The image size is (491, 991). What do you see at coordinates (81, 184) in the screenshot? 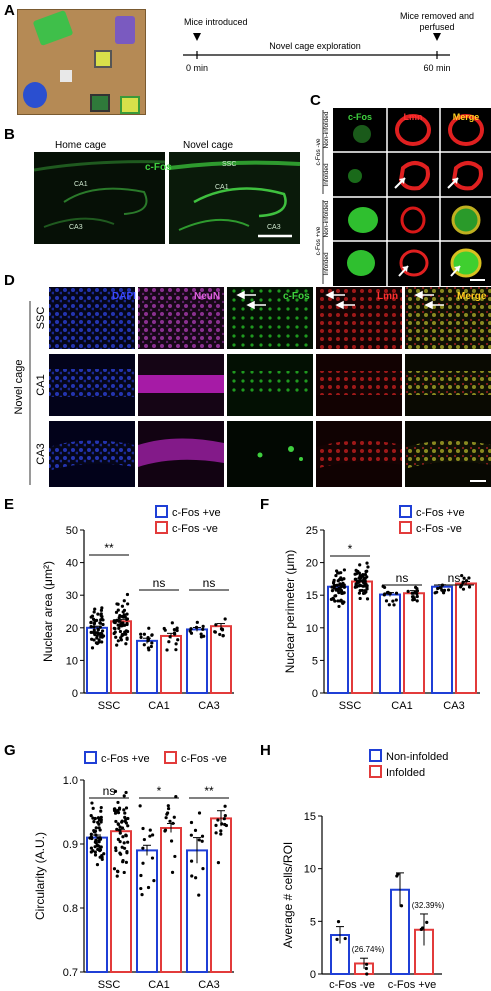
I see `ca1-left-label: CA1` at bounding box center [81, 184].